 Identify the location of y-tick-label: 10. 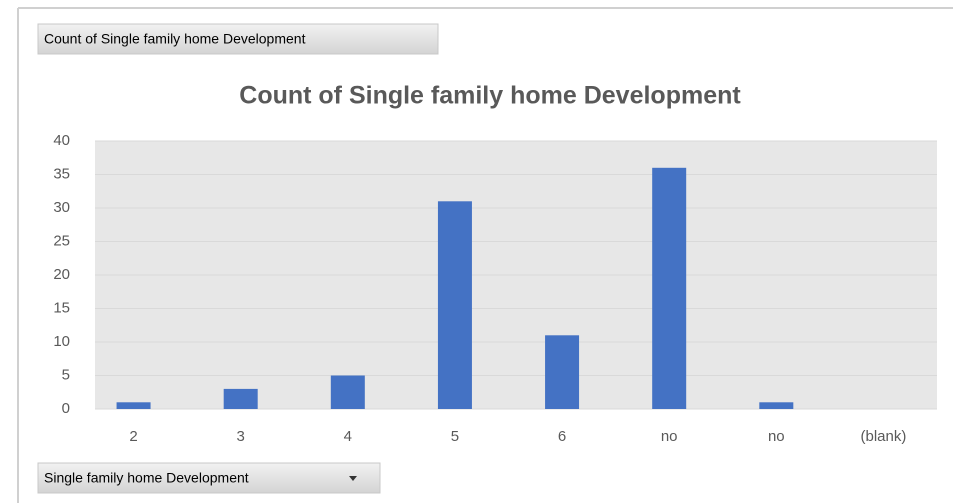
(61, 341).